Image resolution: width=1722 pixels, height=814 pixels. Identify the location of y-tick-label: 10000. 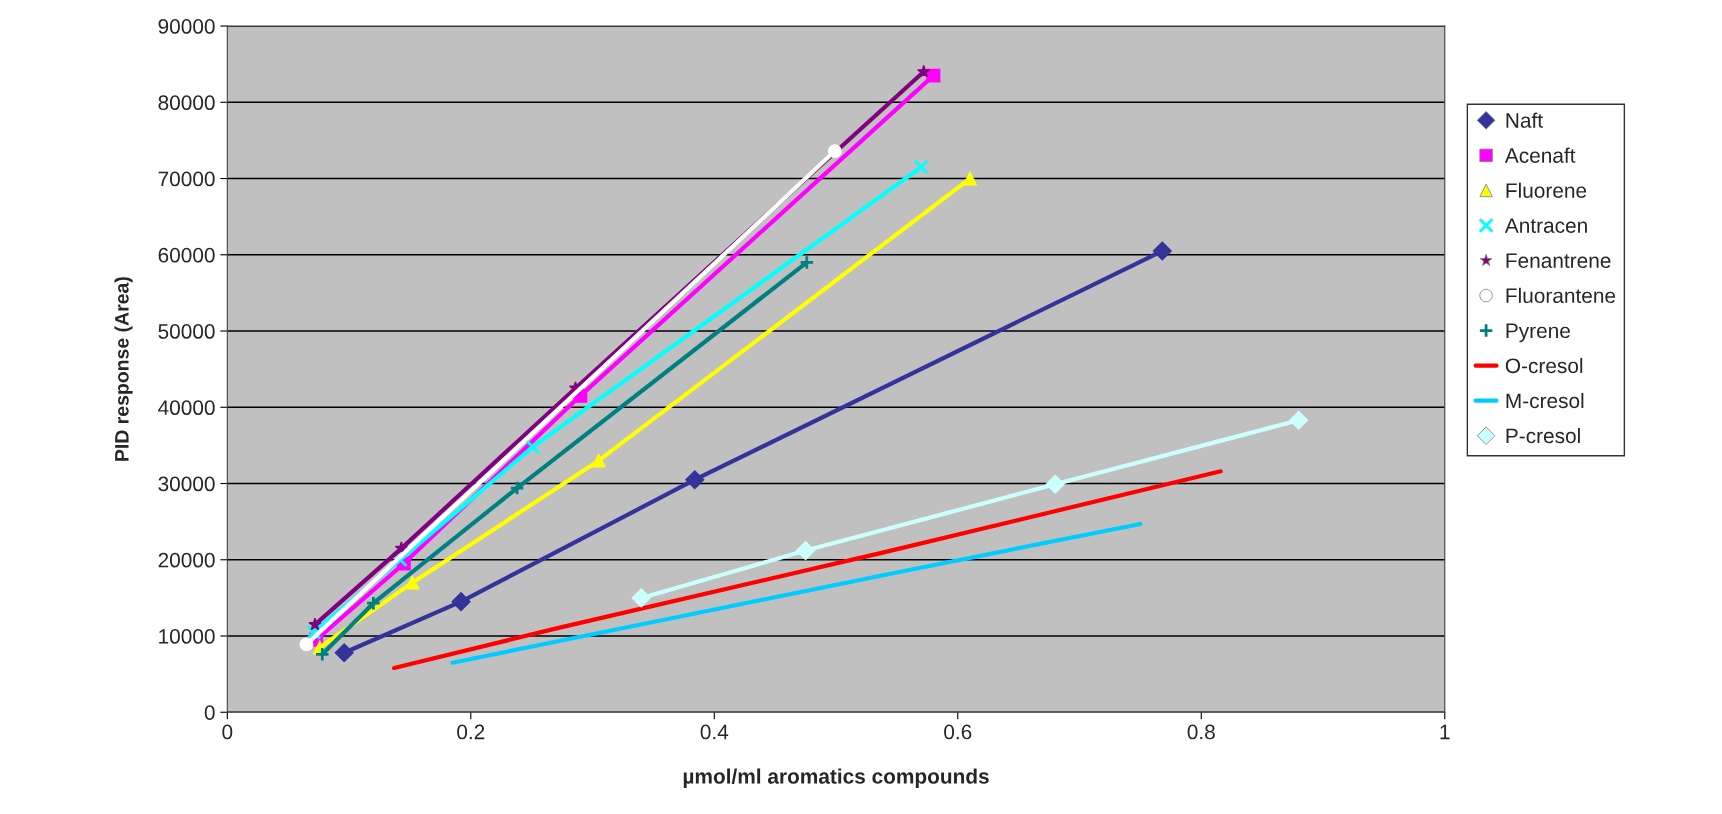
(187, 636).